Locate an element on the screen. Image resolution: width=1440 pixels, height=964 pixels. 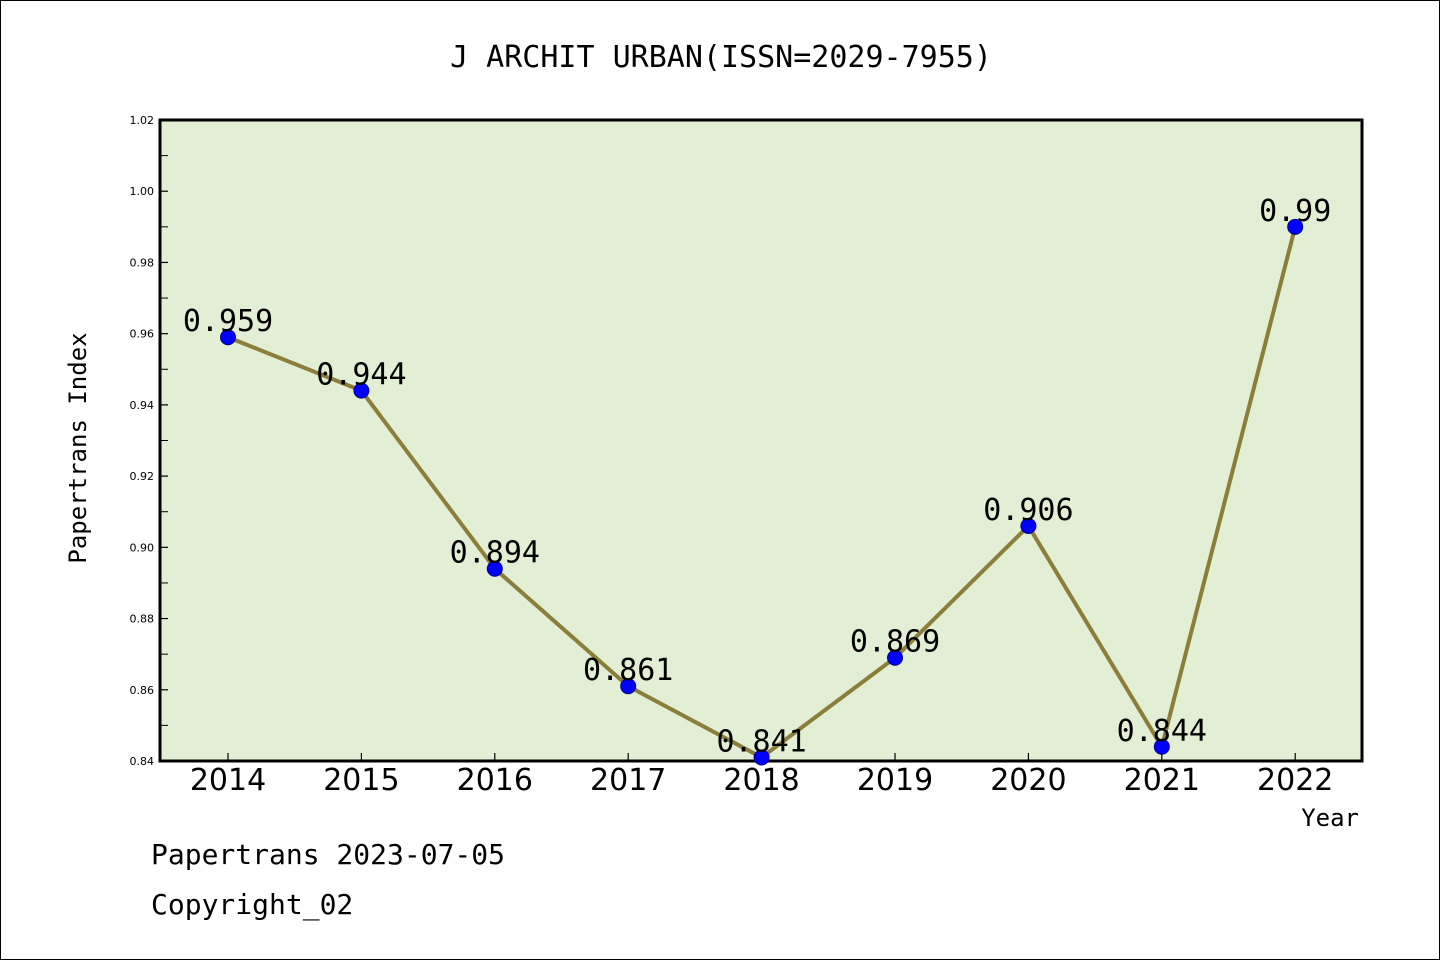
data-label: 0.861 is located at coordinates (628, 670).